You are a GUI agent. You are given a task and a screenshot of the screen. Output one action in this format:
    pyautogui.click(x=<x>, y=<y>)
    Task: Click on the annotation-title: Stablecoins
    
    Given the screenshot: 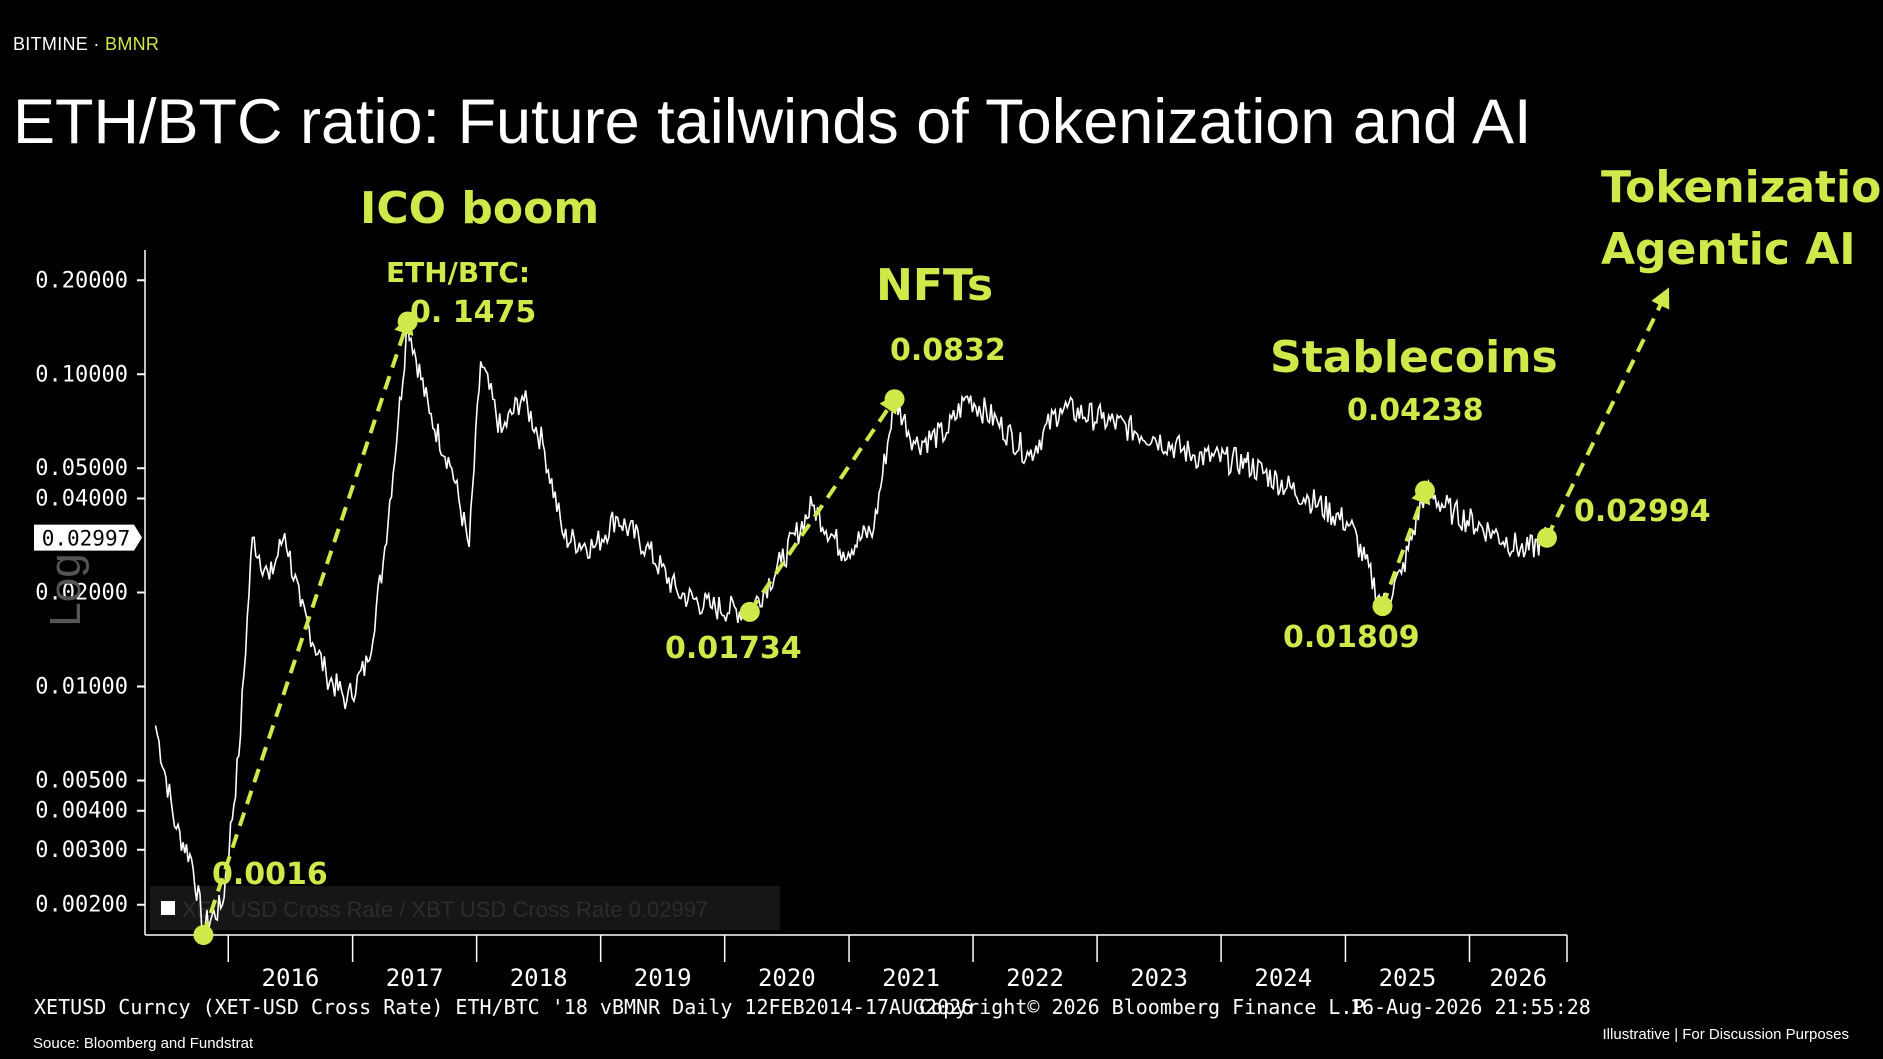 What is the action you would take?
    pyautogui.click(x=1414, y=357)
    